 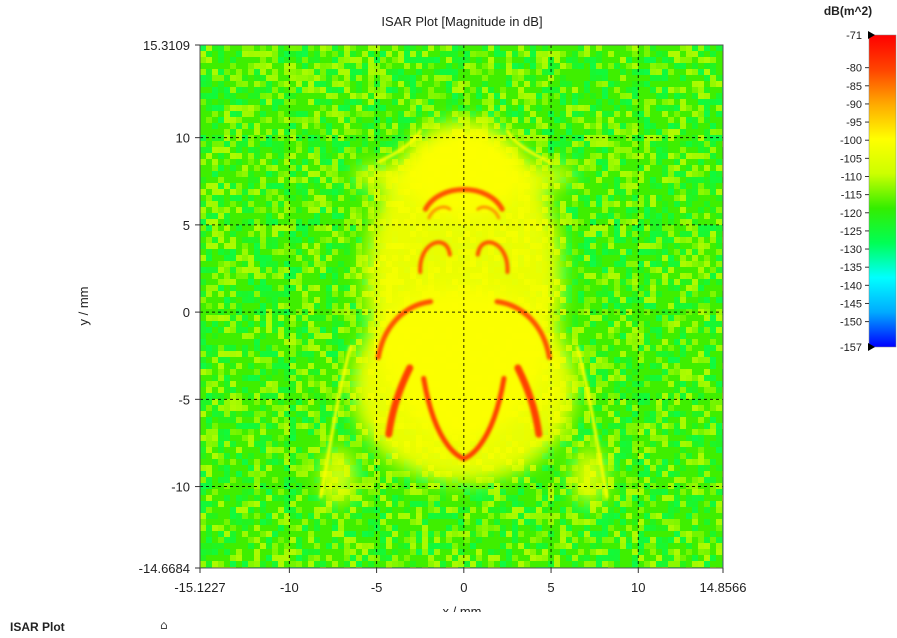 What do you see at coordinates (164, 625) in the screenshot?
I see `collapse-icon: ⌂` at bounding box center [164, 625].